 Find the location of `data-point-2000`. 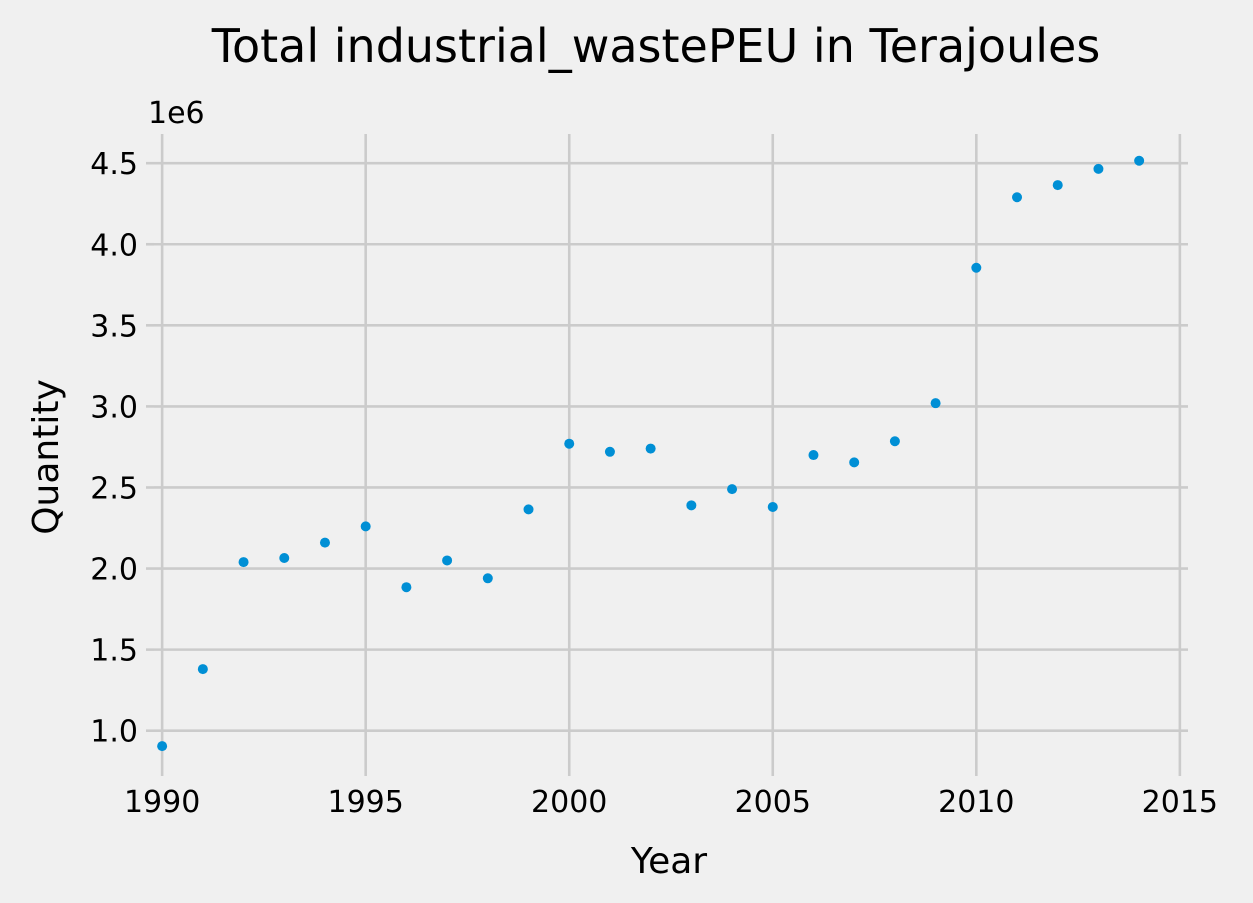

data-point-2000 is located at coordinates (569, 443).